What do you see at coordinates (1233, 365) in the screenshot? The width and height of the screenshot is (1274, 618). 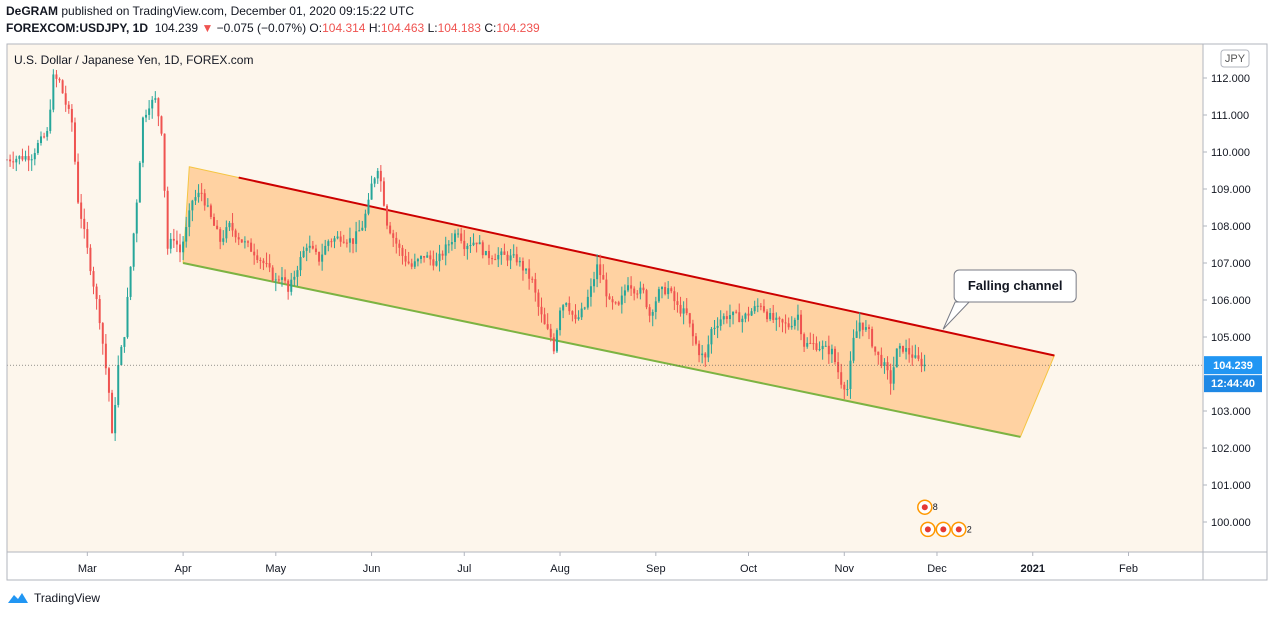 I see `last-price-badge` at bounding box center [1233, 365].